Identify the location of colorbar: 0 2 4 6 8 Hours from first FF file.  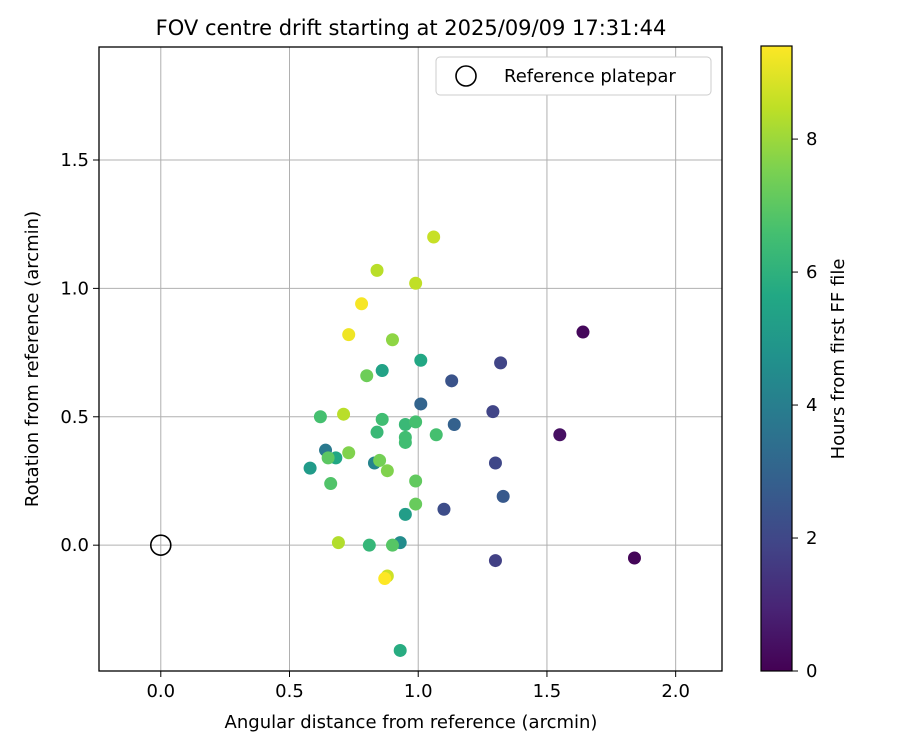
(804, 363).